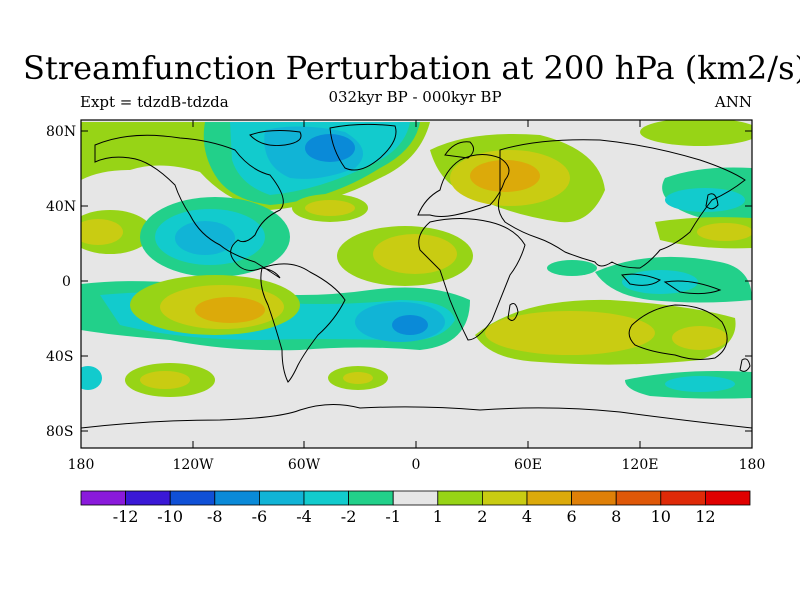 This screenshot has height=600, width=800. Describe the element at coordinates (215, 516) in the screenshot. I see `colorbar-label: -8` at that location.